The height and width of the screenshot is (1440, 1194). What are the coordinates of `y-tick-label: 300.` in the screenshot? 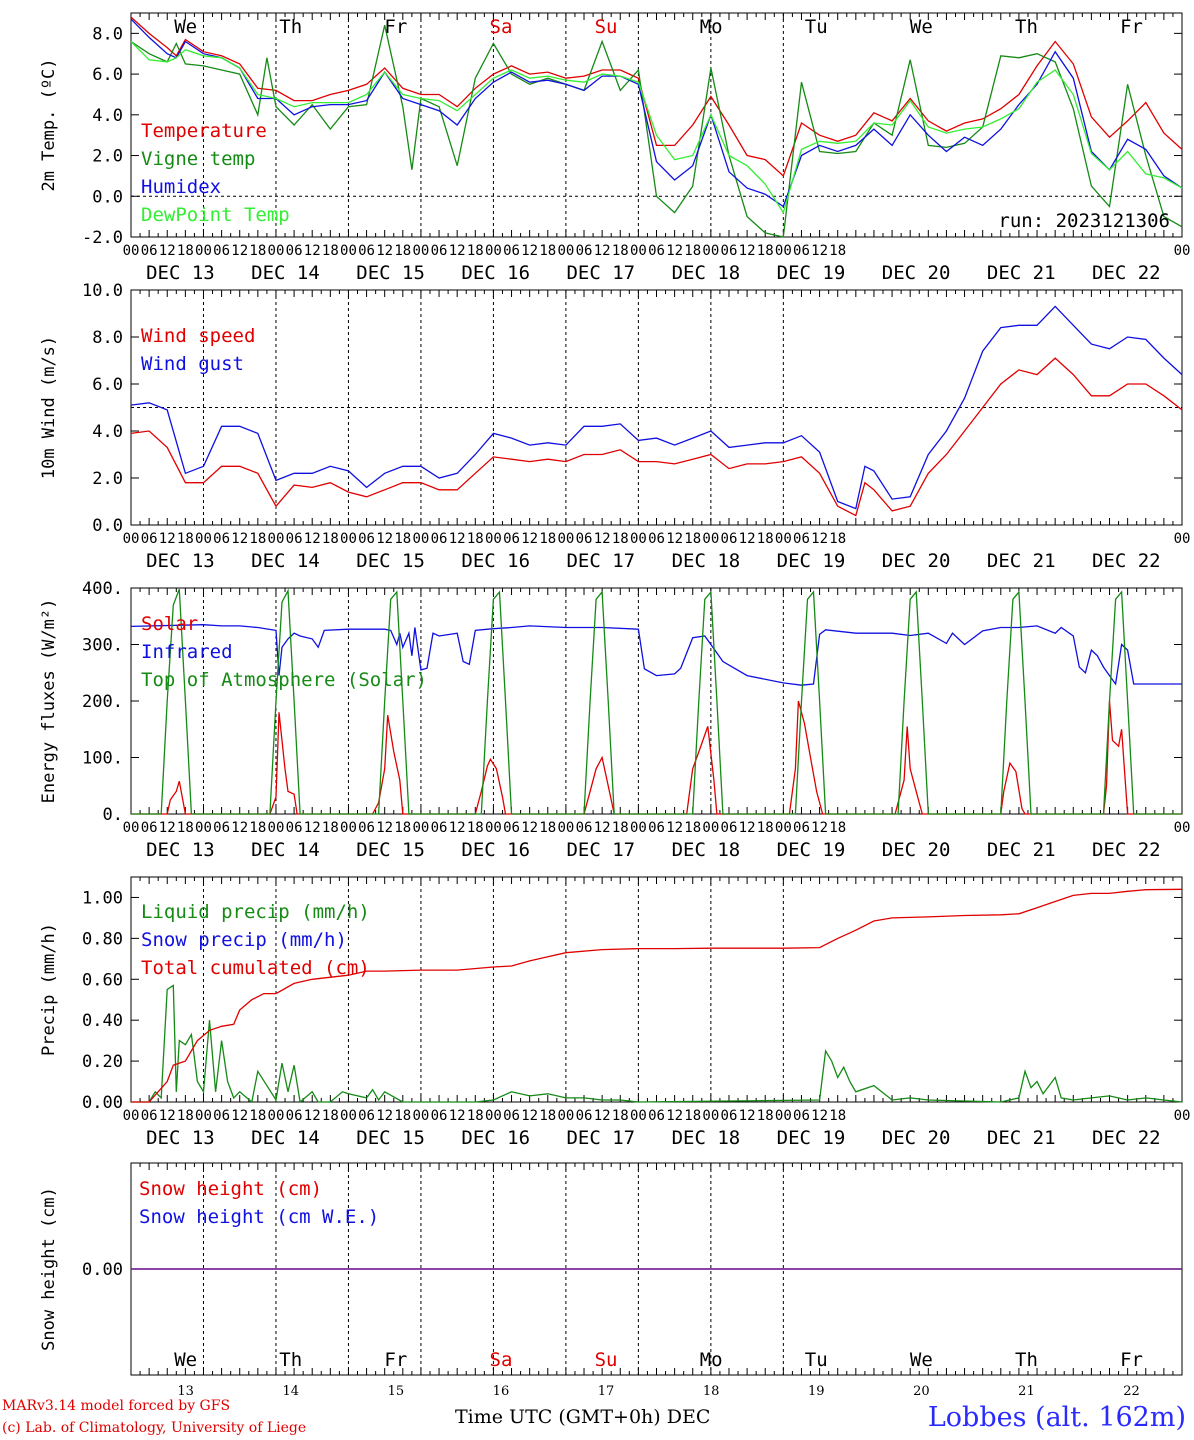 It's located at (102, 646).